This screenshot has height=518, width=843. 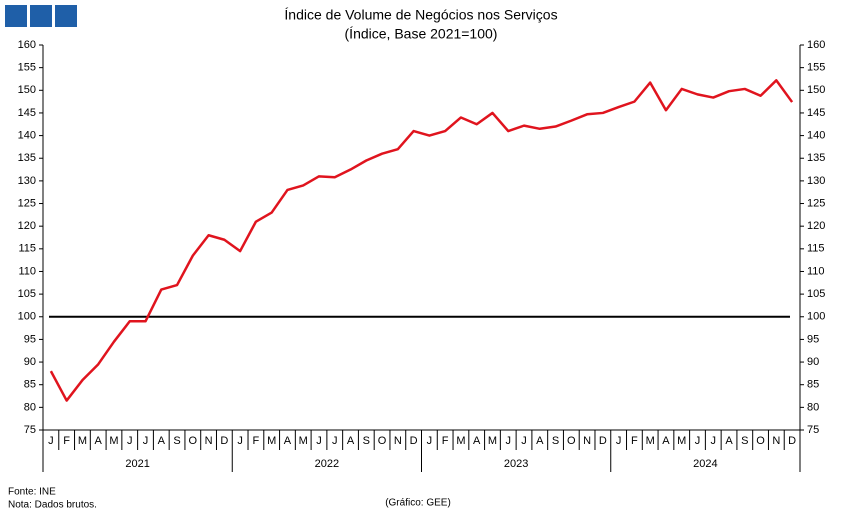 What do you see at coordinates (27, 271) in the screenshot?
I see `y-tick-label: 110` at bounding box center [27, 271].